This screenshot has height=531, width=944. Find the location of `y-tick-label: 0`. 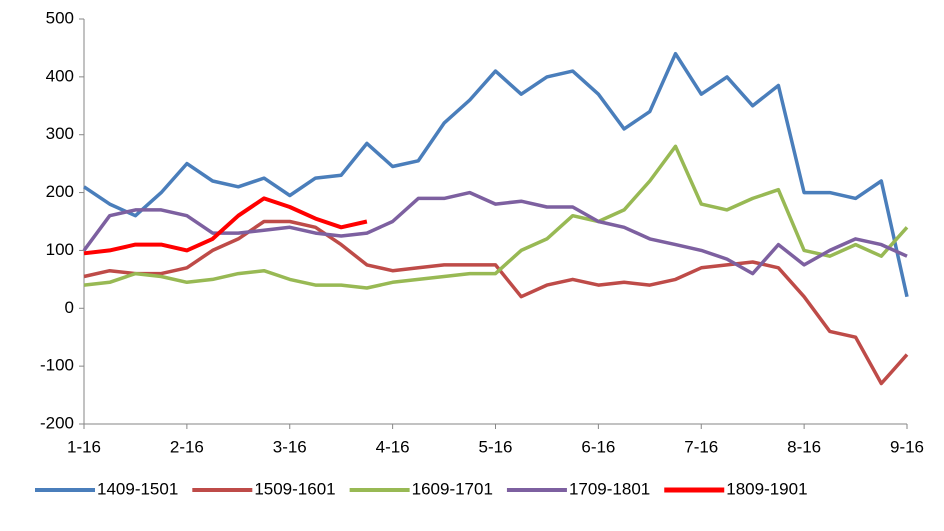

y-tick-label: 0 is located at coordinates (69, 307).